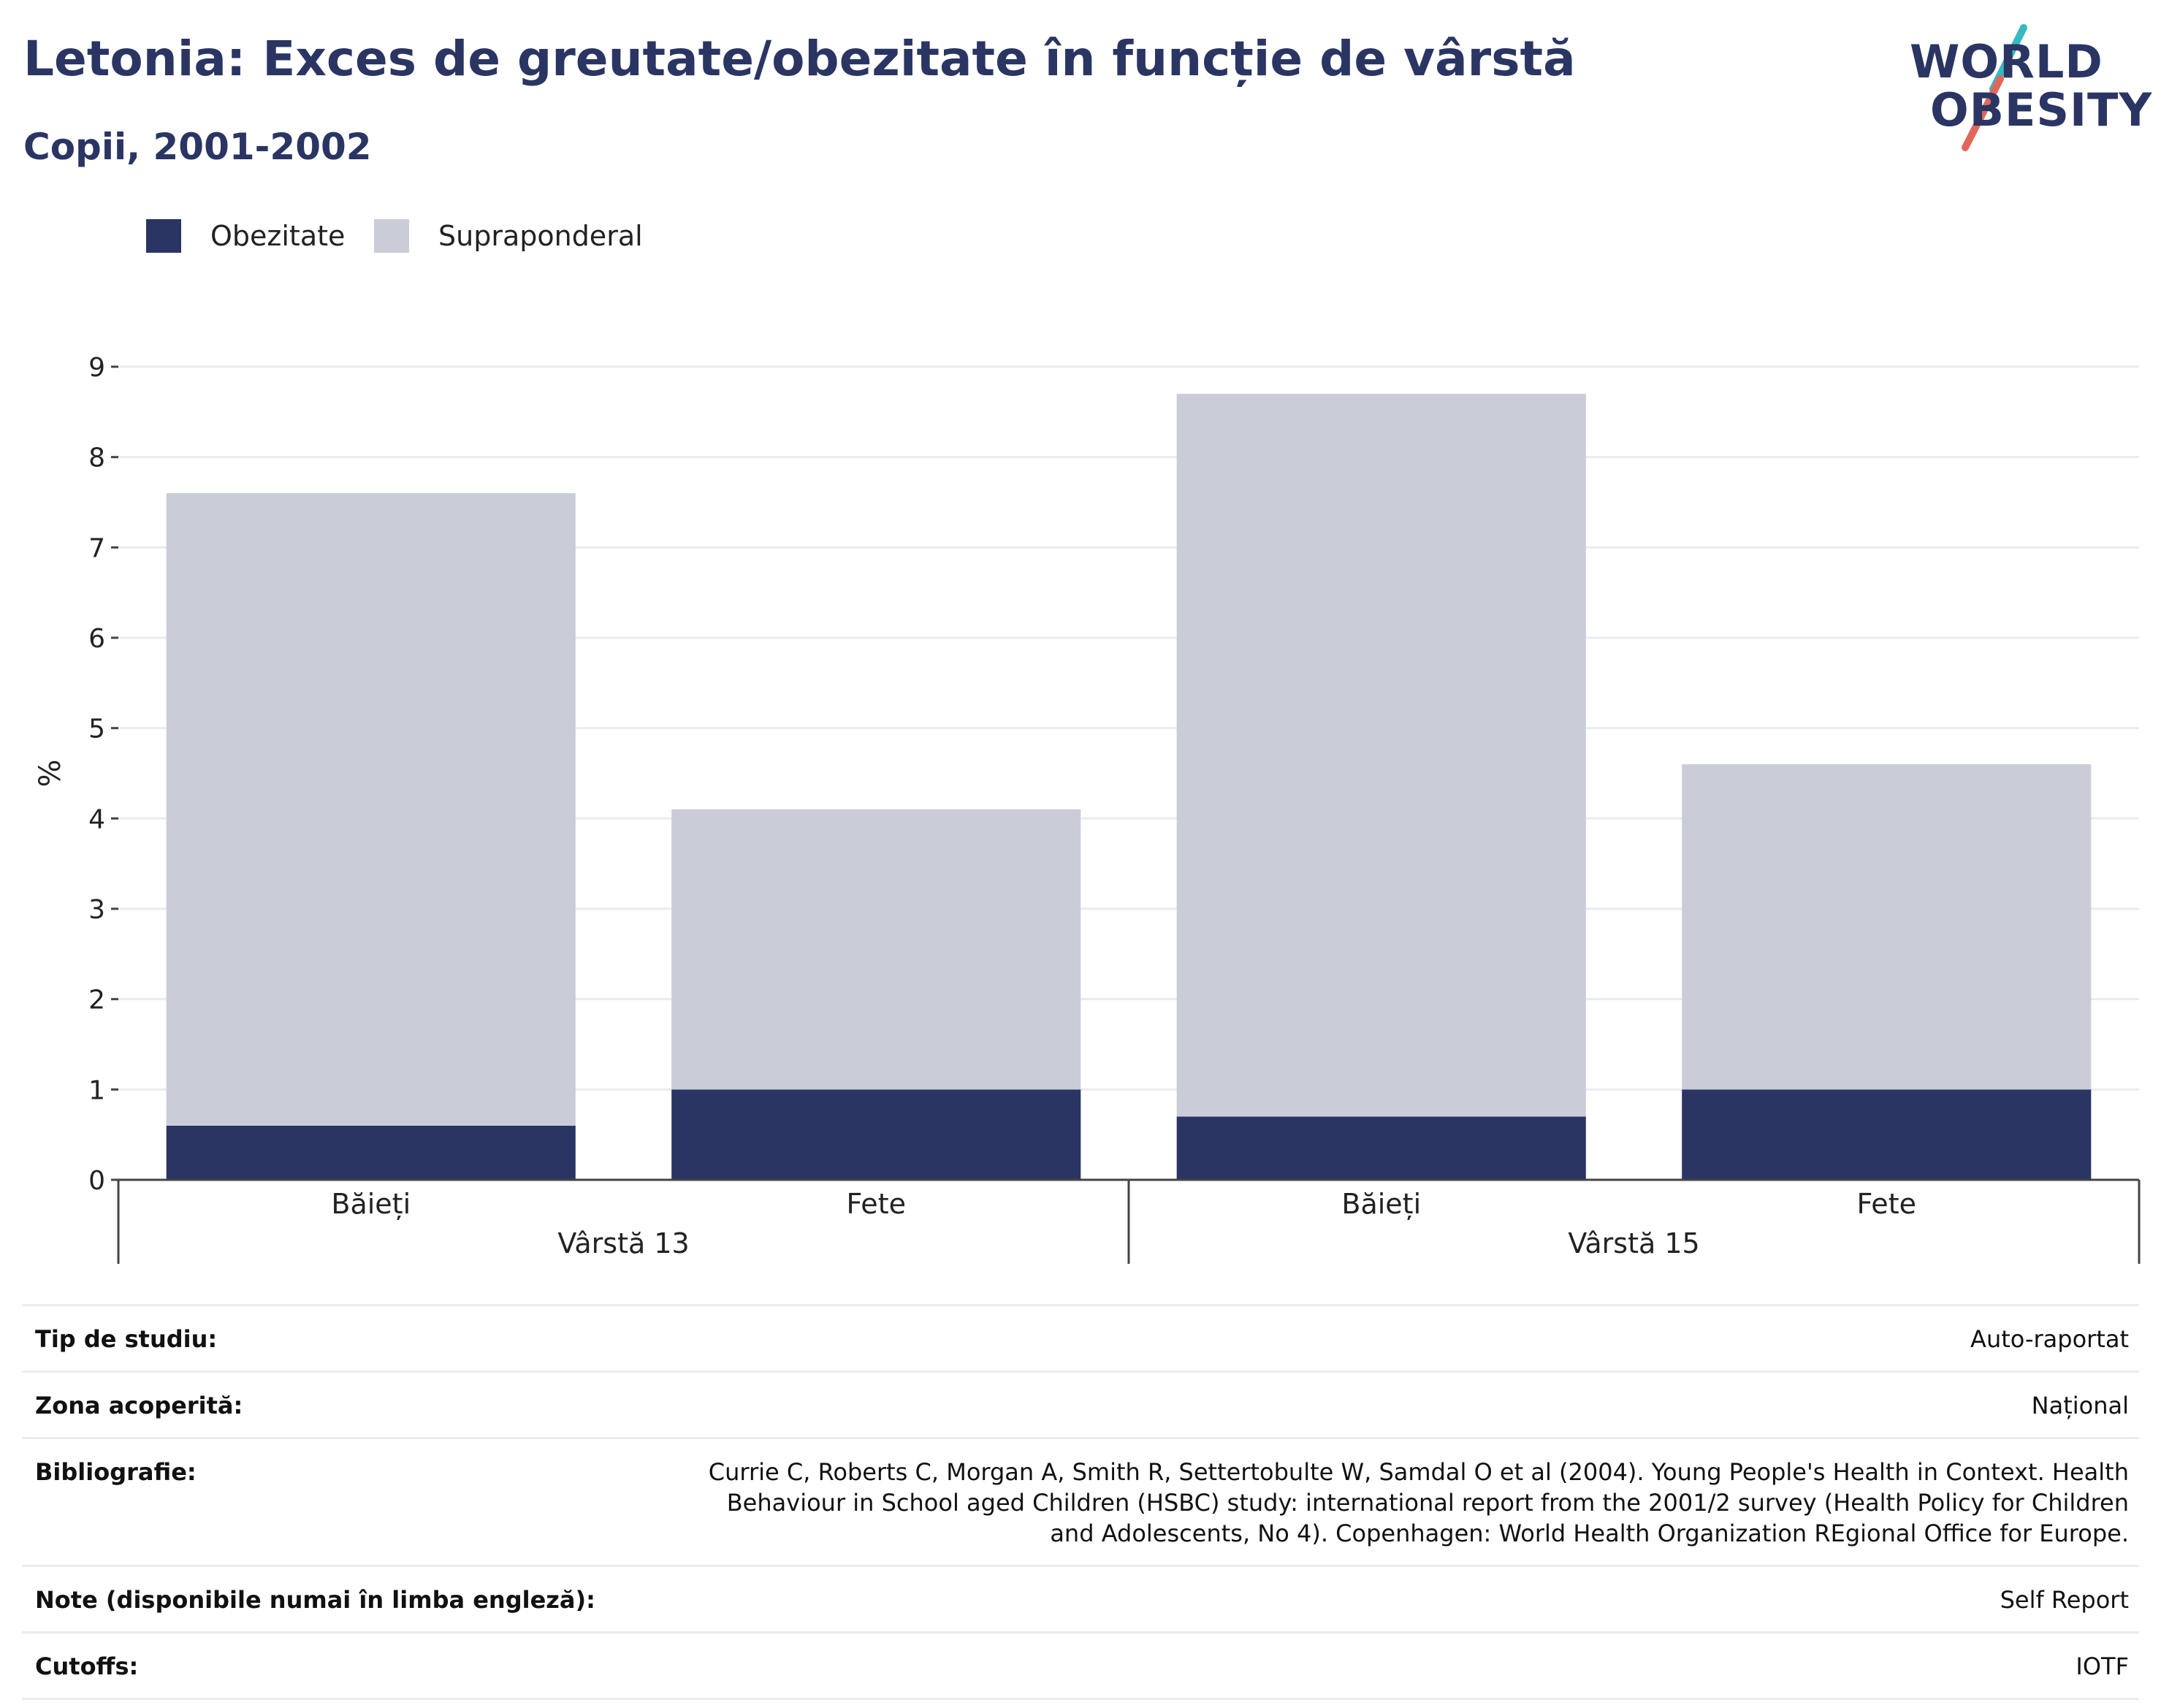 Image resolution: width=2161 pixels, height=1708 pixels. What do you see at coordinates (623, 1243) in the screenshot?
I see `x-group-label: Vârstă 13` at bounding box center [623, 1243].